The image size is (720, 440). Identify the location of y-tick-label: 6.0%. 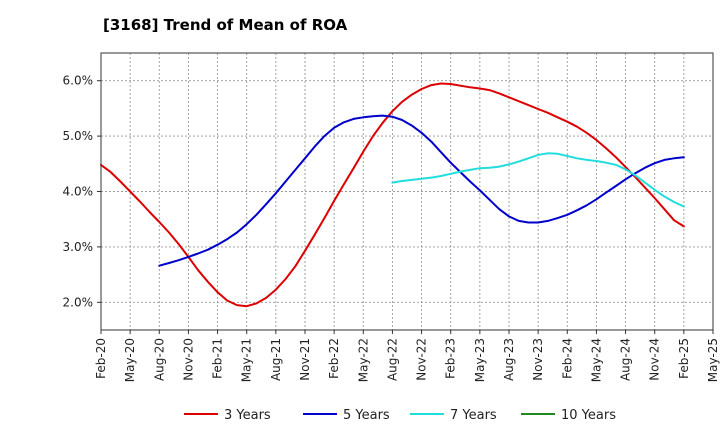
(78, 81).